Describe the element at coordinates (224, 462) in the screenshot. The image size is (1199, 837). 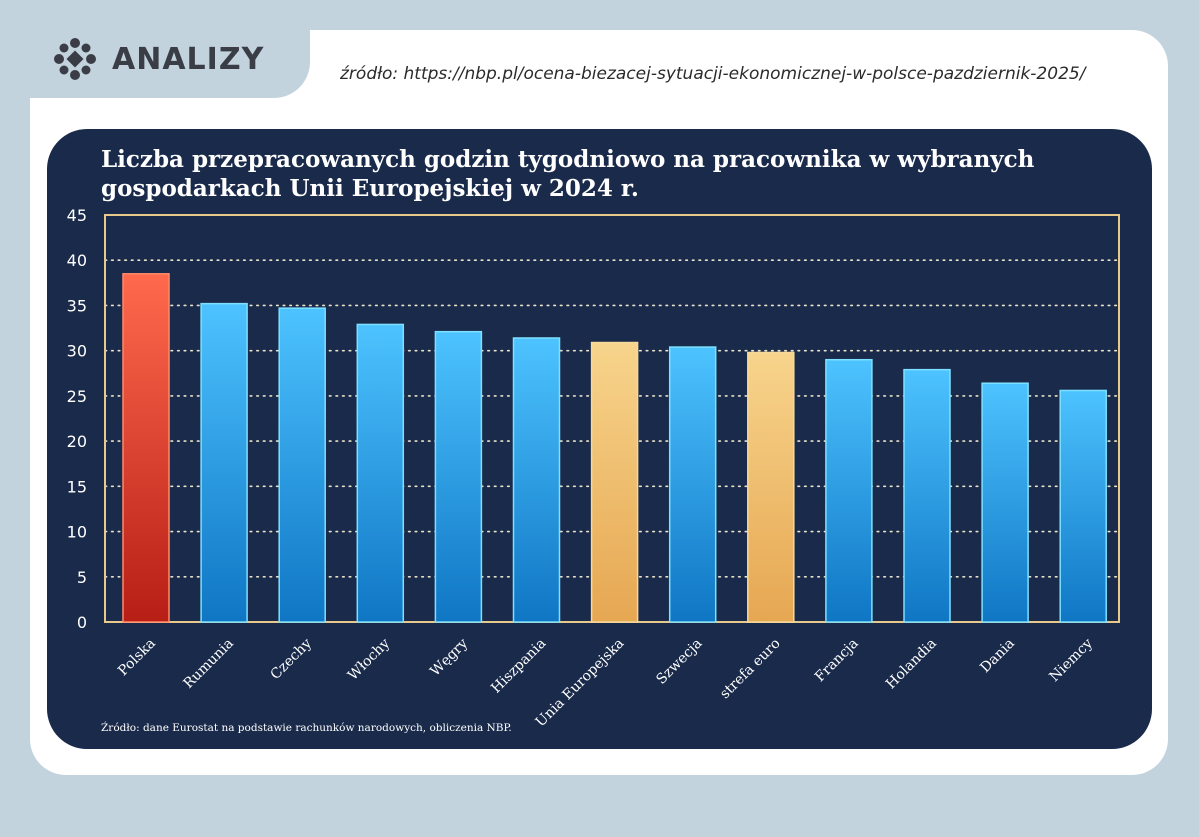
I see `bar-rumunia` at that location.